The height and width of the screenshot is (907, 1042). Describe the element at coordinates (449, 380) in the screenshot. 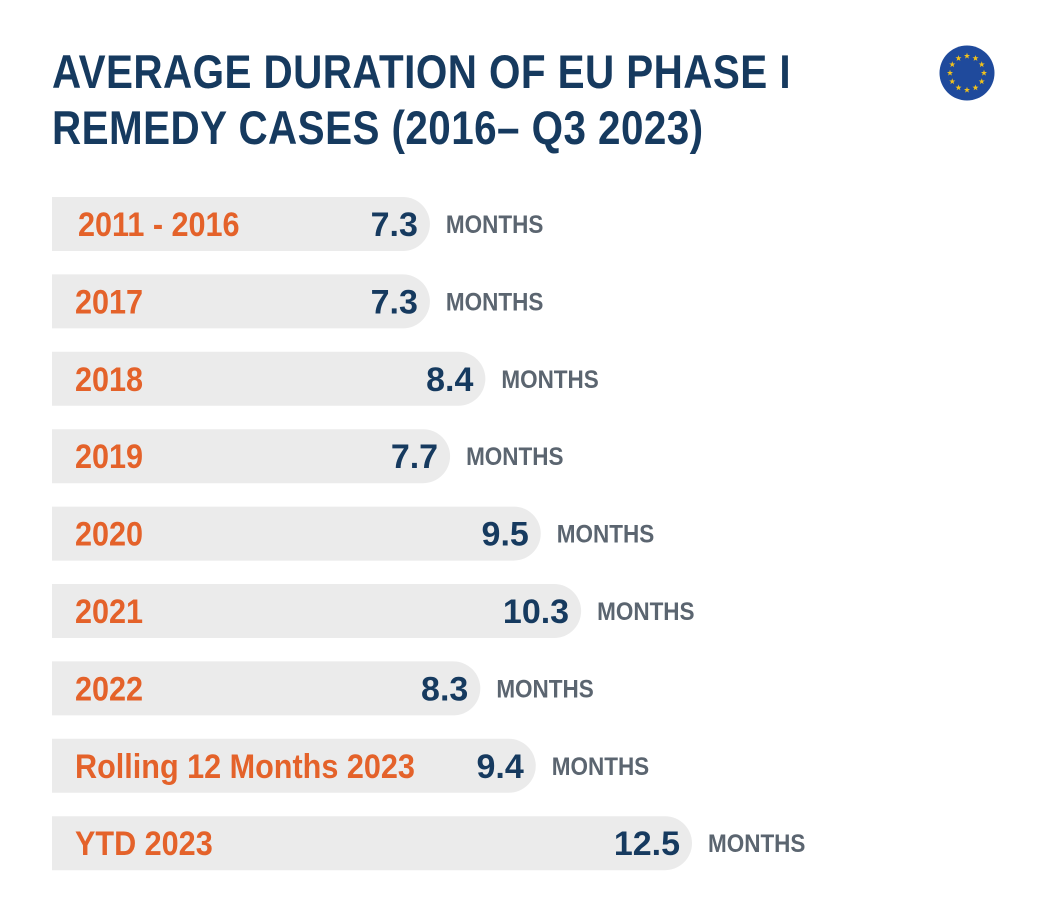

I see `value-label: 8.4` at that location.